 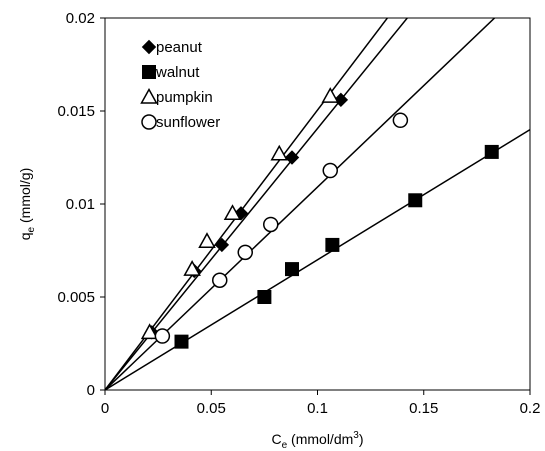 I want to click on y-tick-label: 0.01, so click(x=80, y=204).